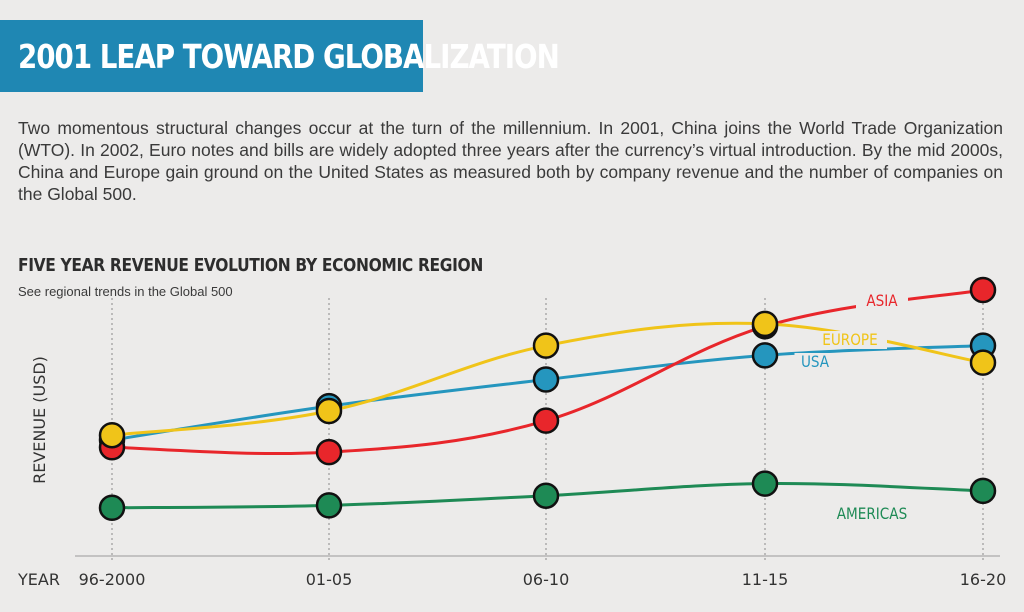 The height and width of the screenshot is (612, 1024). What do you see at coordinates (983, 579) in the screenshot?
I see `x-tick-label: 16-20` at bounding box center [983, 579].